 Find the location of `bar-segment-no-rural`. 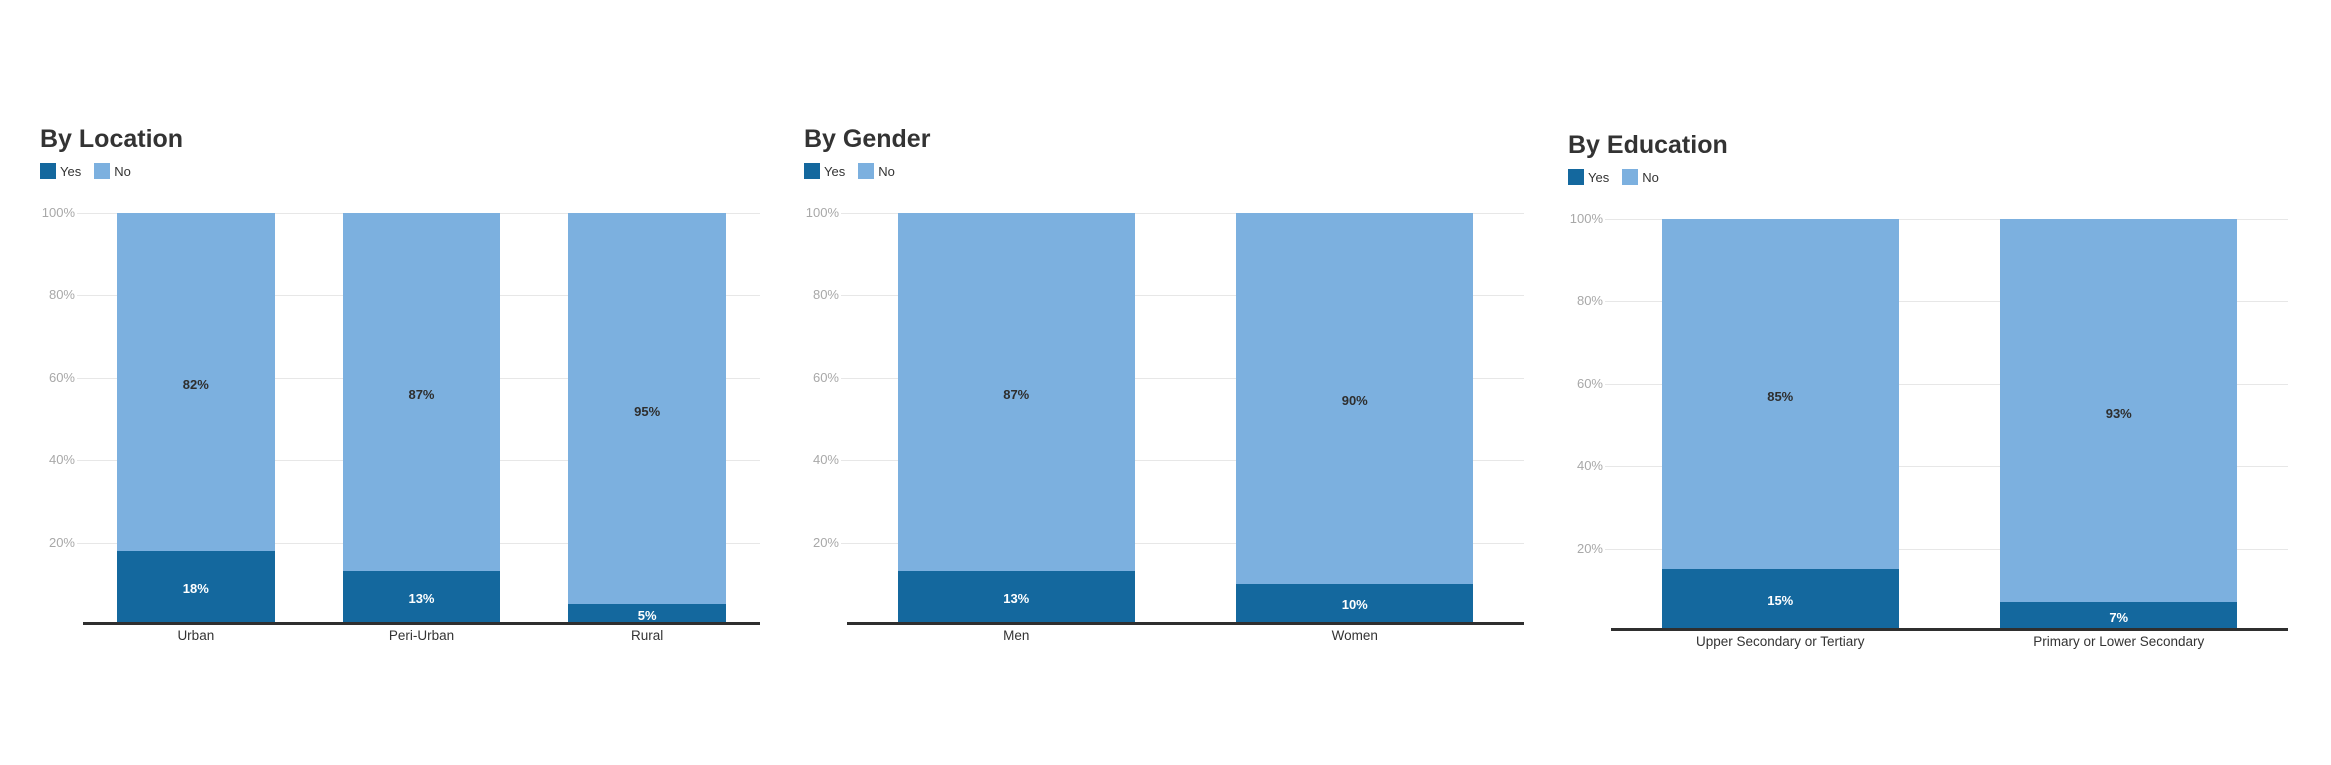

bar-segment-no-rural is located at coordinates (647, 409).